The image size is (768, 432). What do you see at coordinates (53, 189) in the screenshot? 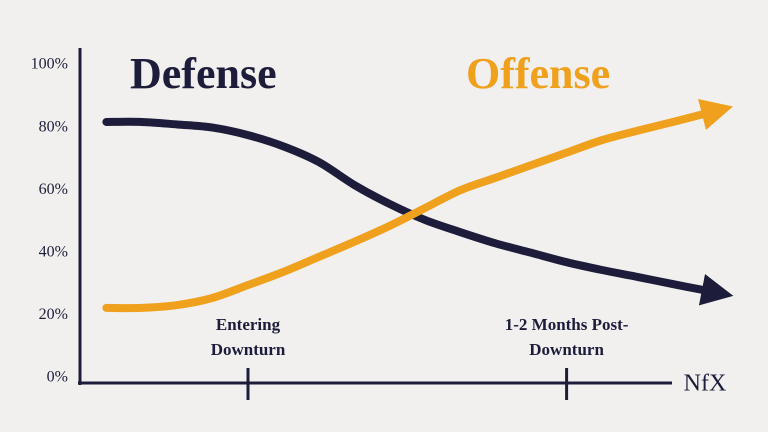
I see `y-tick-label: 60%` at bounding box center [53, 189].